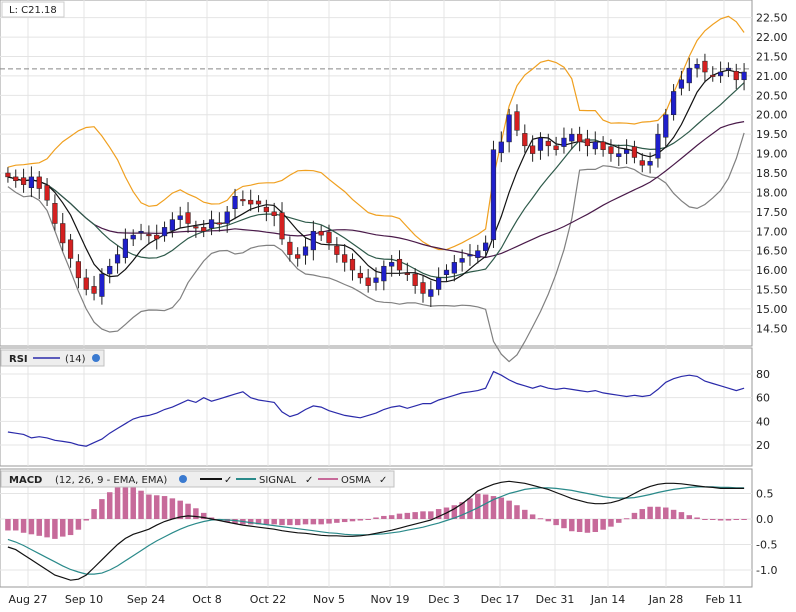 This screenshot has width=796, height=612. Describe the element at coordinates (763, 398) in the screenshot. I see `rsi-tick-label: 60` at that location.